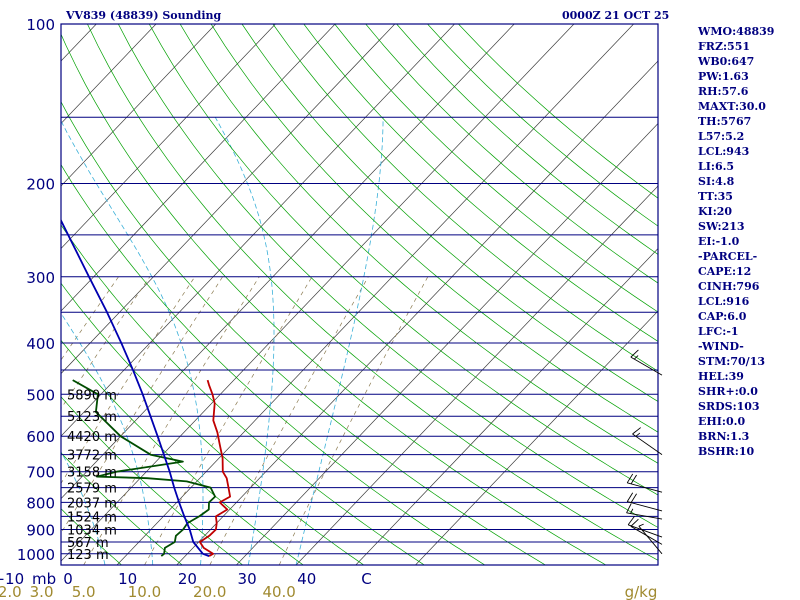 This screenshot has width=800, height=600. Describe the element at coordinates (725, 121) in the screenshot. I see `index-value: TH:5767` at that location.